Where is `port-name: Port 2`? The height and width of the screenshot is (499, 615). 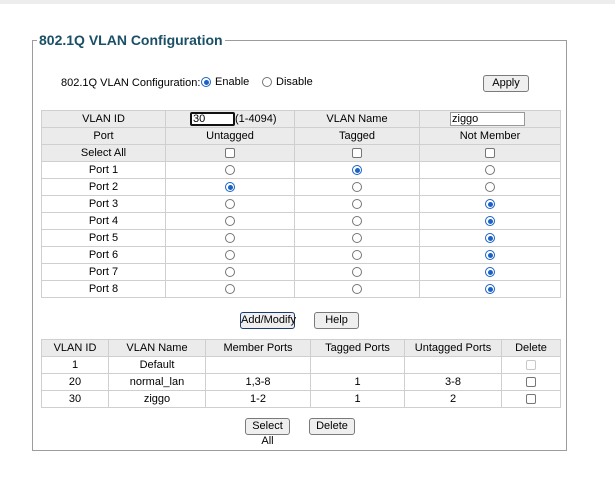
port-name: Port 2 is located at coordinates (103, 187).